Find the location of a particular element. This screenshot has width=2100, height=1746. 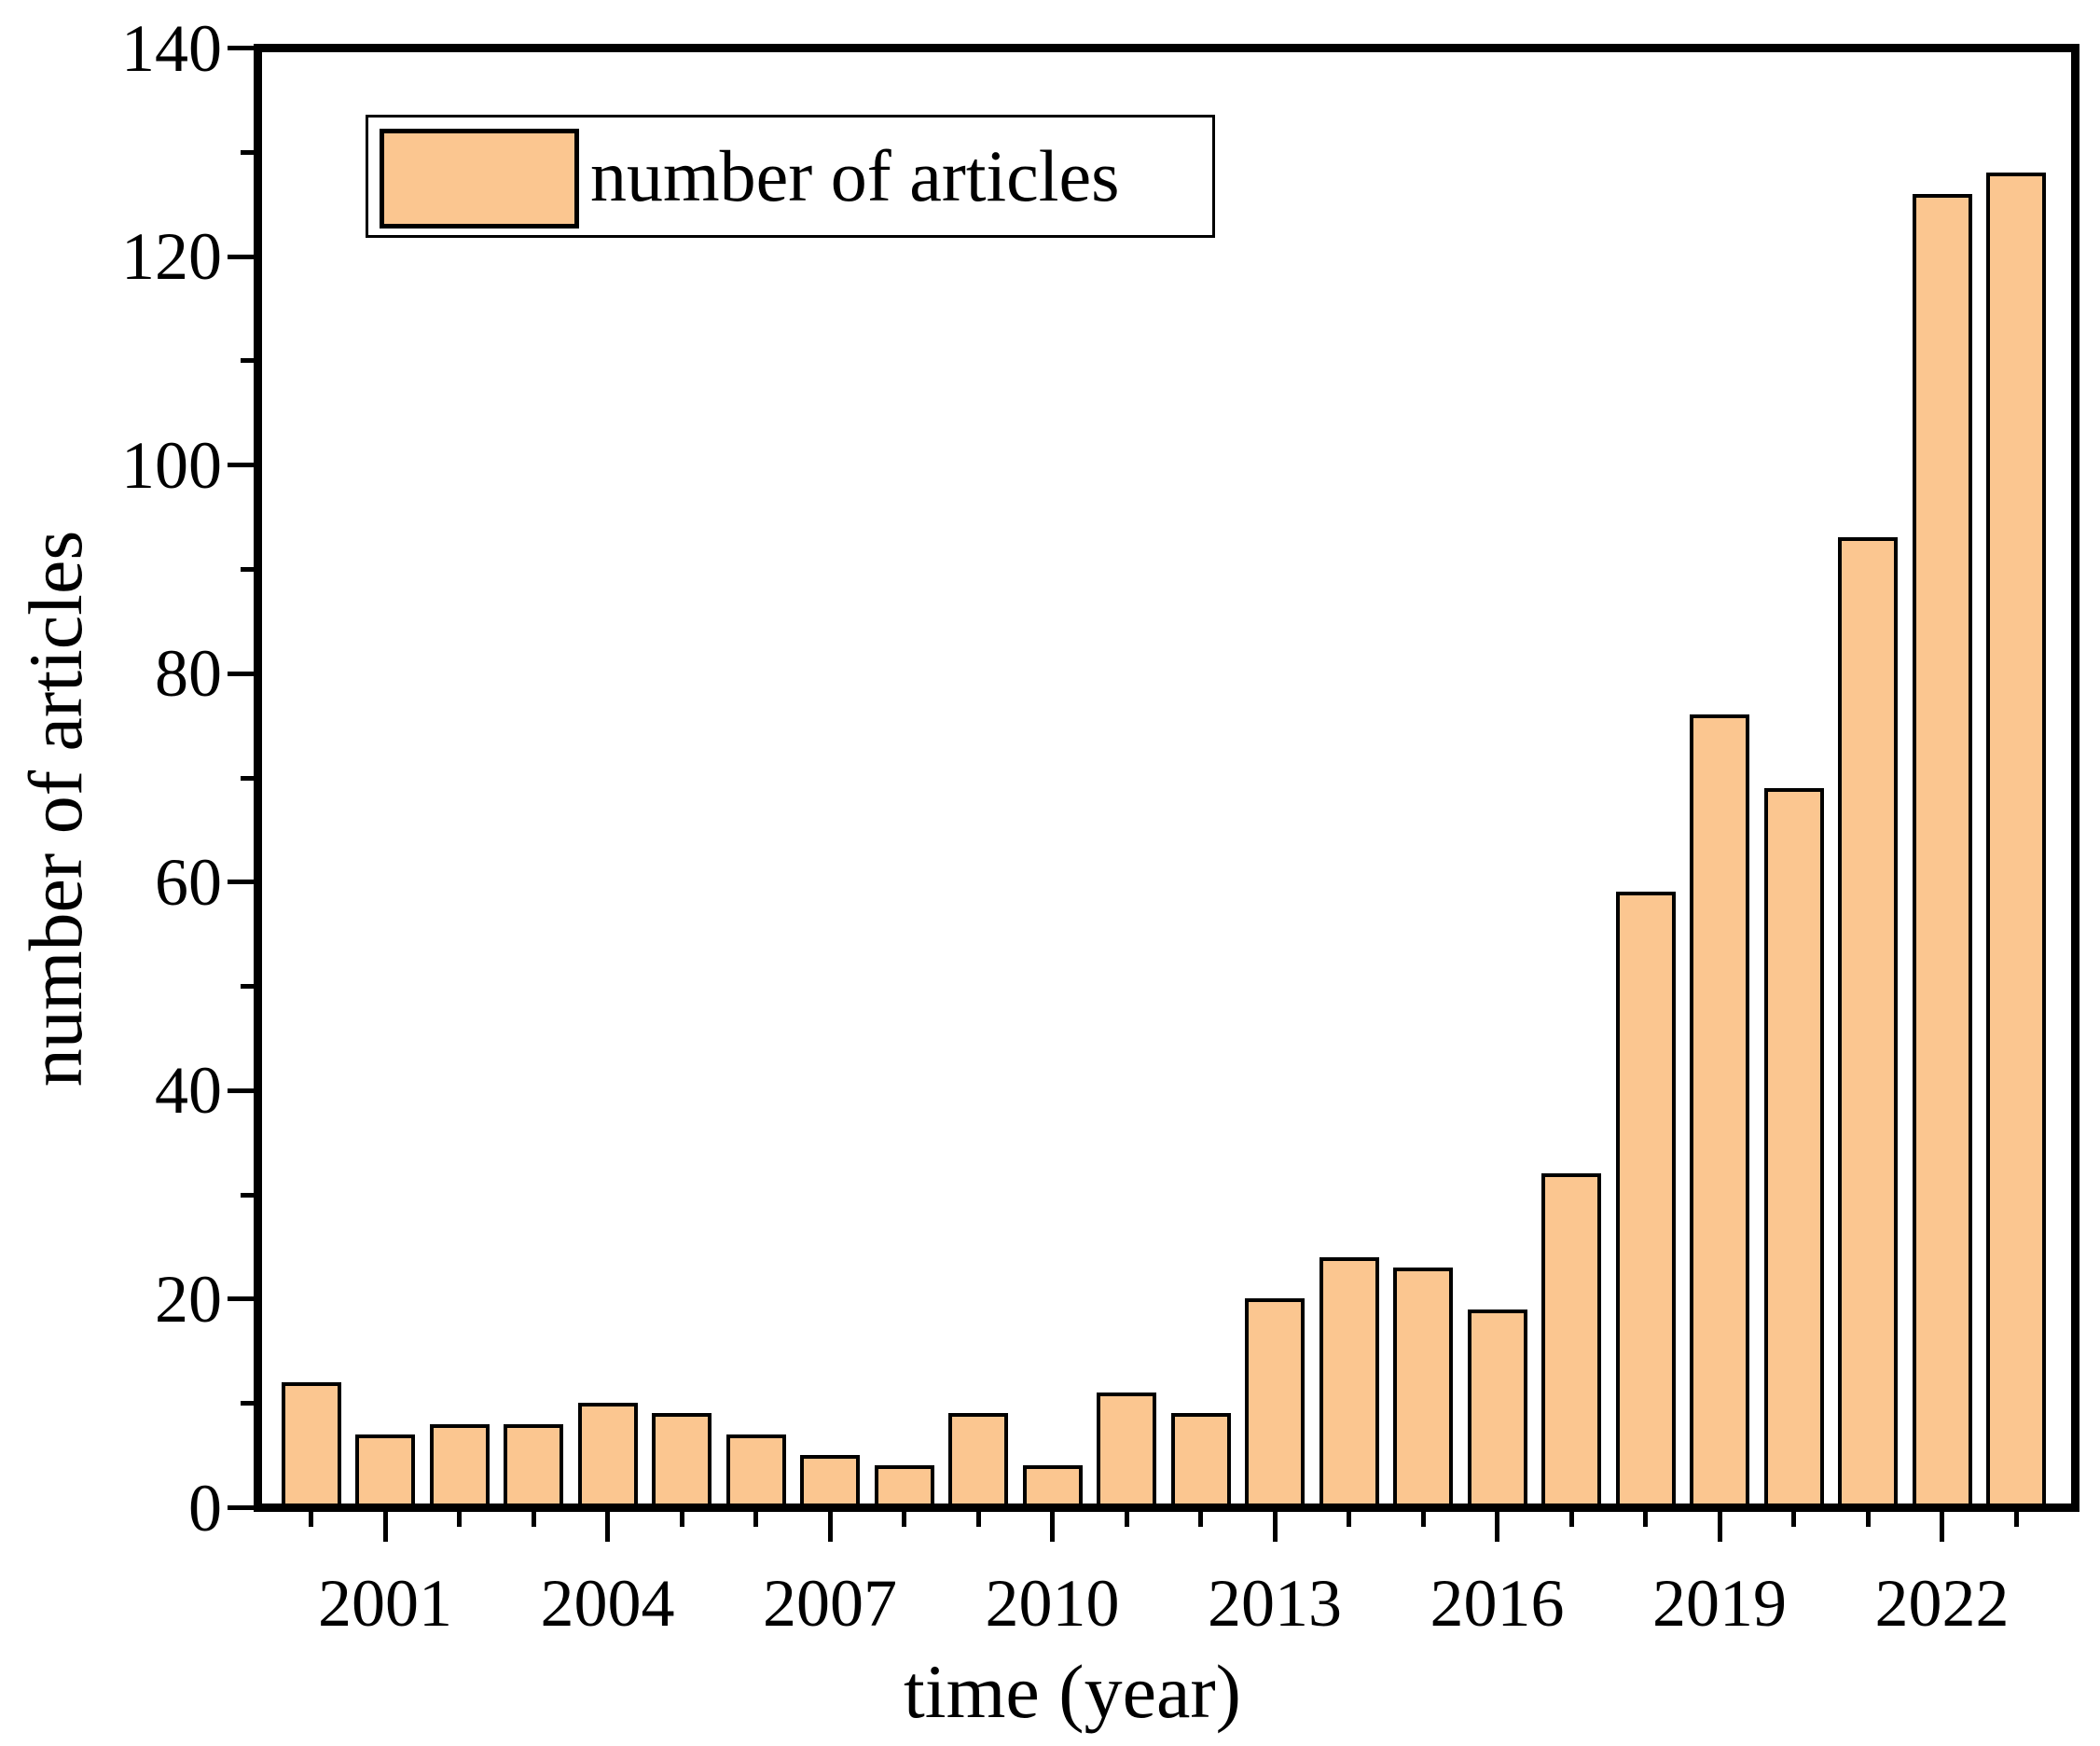

bar-2021 is located at coordinates (1868, 1023).